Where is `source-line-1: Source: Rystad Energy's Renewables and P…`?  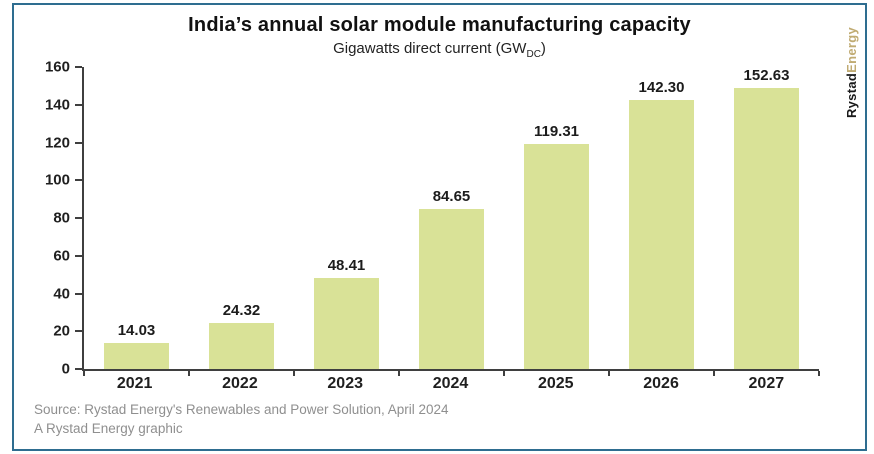
source-line-1: Source: Rystad Energy's Renewables and P… is located at coordinates (241, 409).